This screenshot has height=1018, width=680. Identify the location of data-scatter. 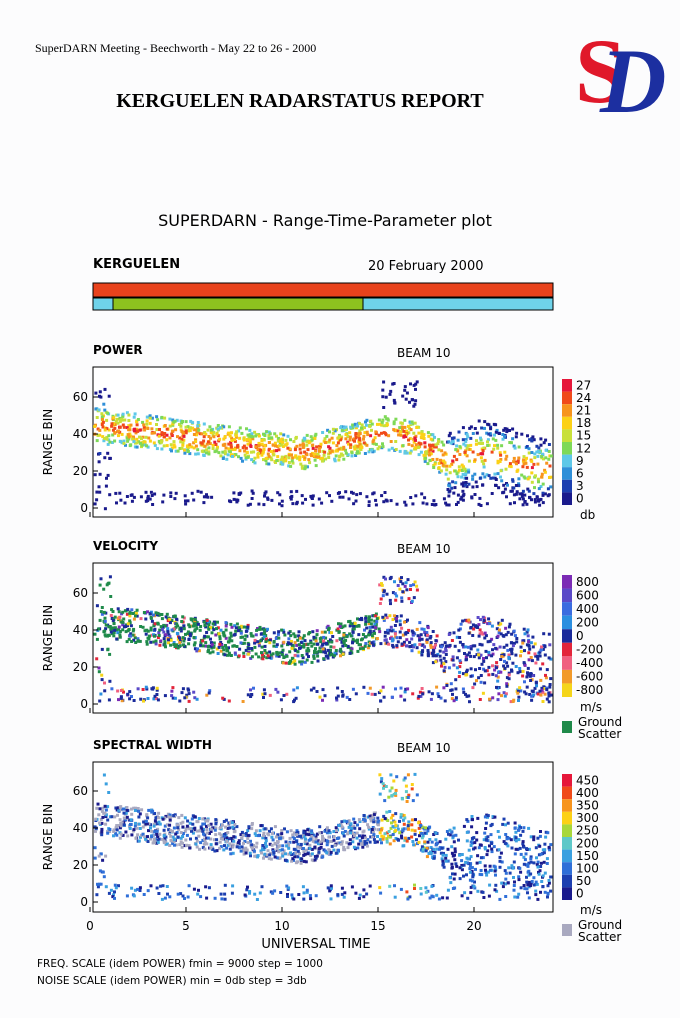
(323, 836).